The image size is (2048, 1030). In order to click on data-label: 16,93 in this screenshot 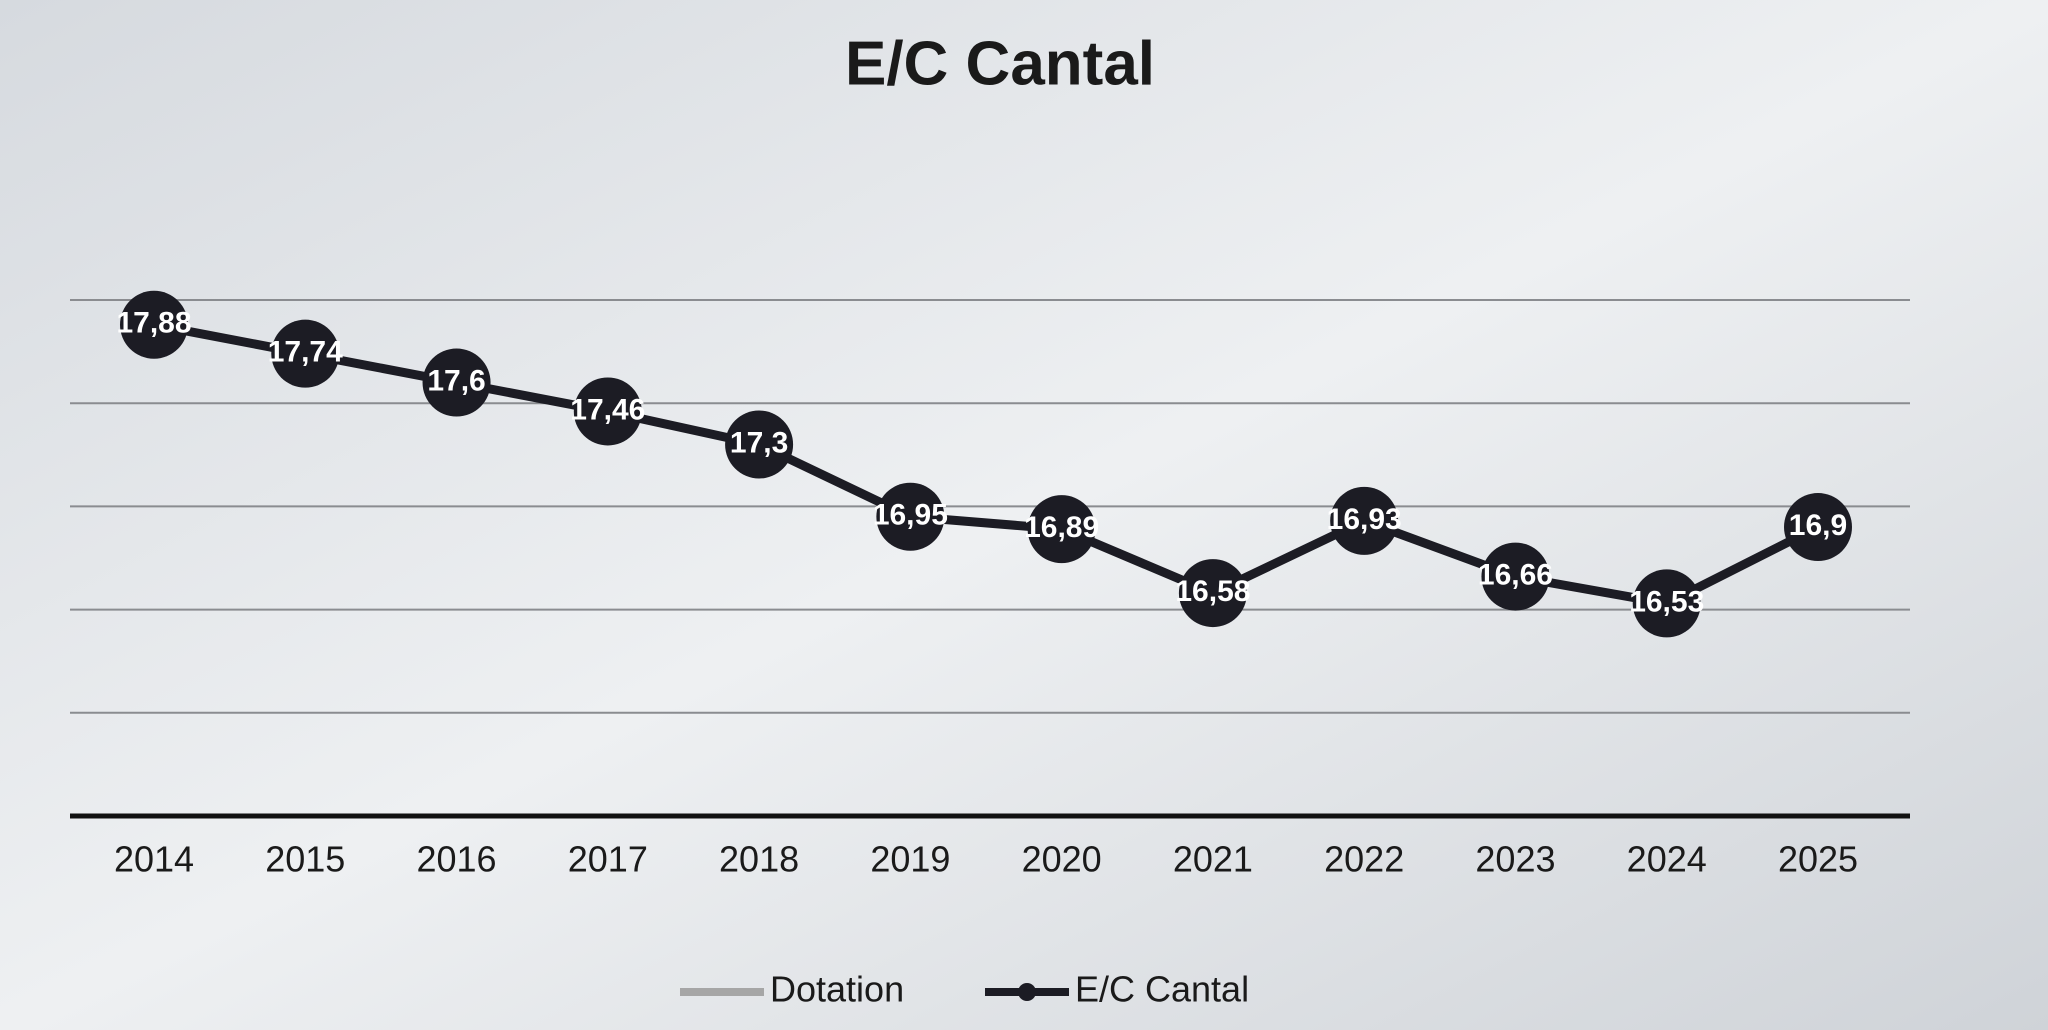, I will do `click(1364, 519)`.